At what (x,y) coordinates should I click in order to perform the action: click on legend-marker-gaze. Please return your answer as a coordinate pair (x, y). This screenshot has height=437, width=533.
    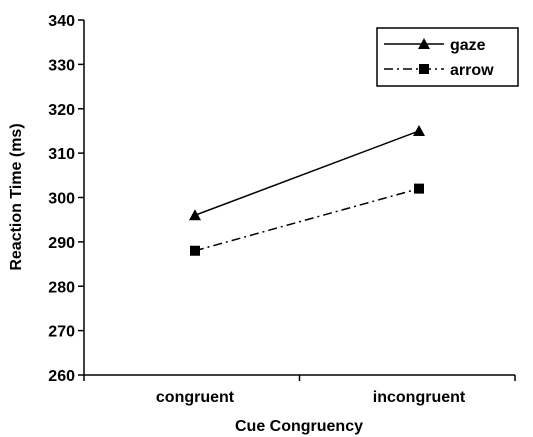
    Looking at the image, I should click on (424, 43).